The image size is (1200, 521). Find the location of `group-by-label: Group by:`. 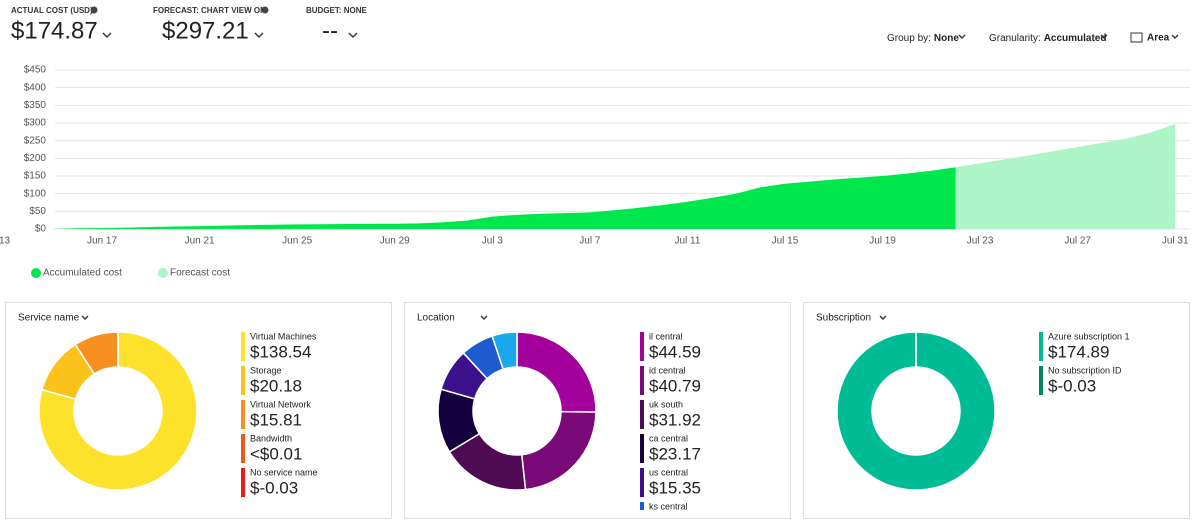

group-by-label: Group by: is located at coordinates (909, 38).